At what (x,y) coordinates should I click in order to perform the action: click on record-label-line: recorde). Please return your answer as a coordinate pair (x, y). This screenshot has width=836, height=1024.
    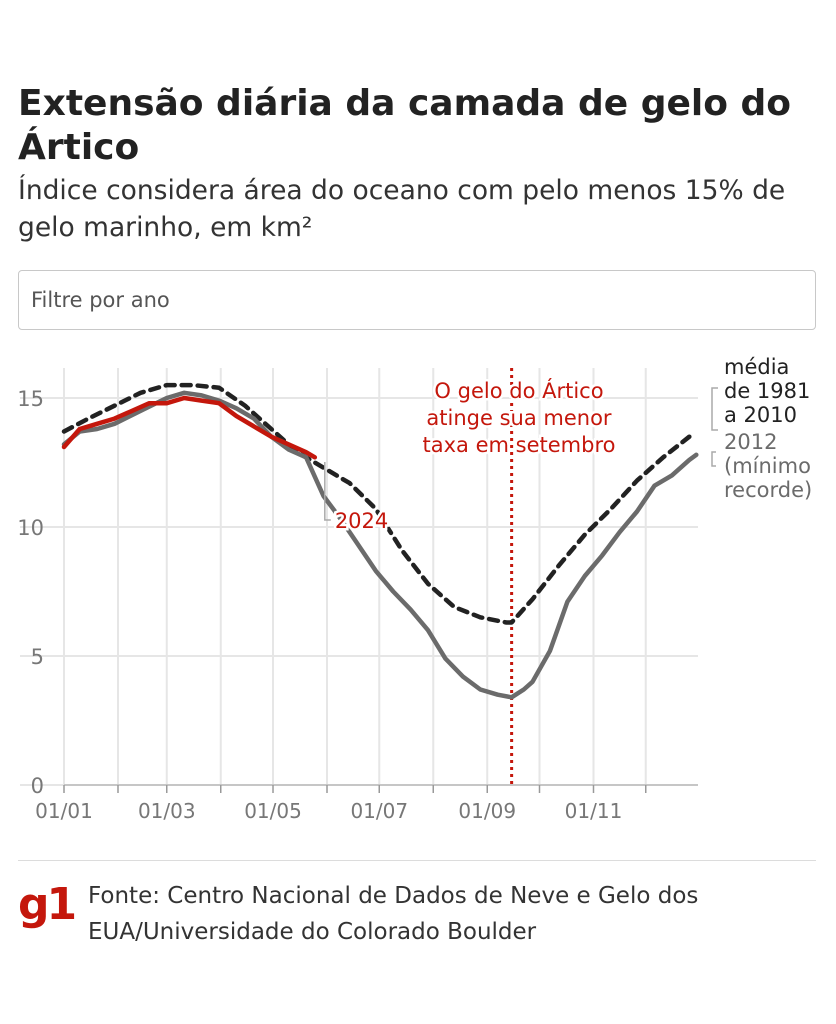
    Looking at the image, I should click on (768, 490).